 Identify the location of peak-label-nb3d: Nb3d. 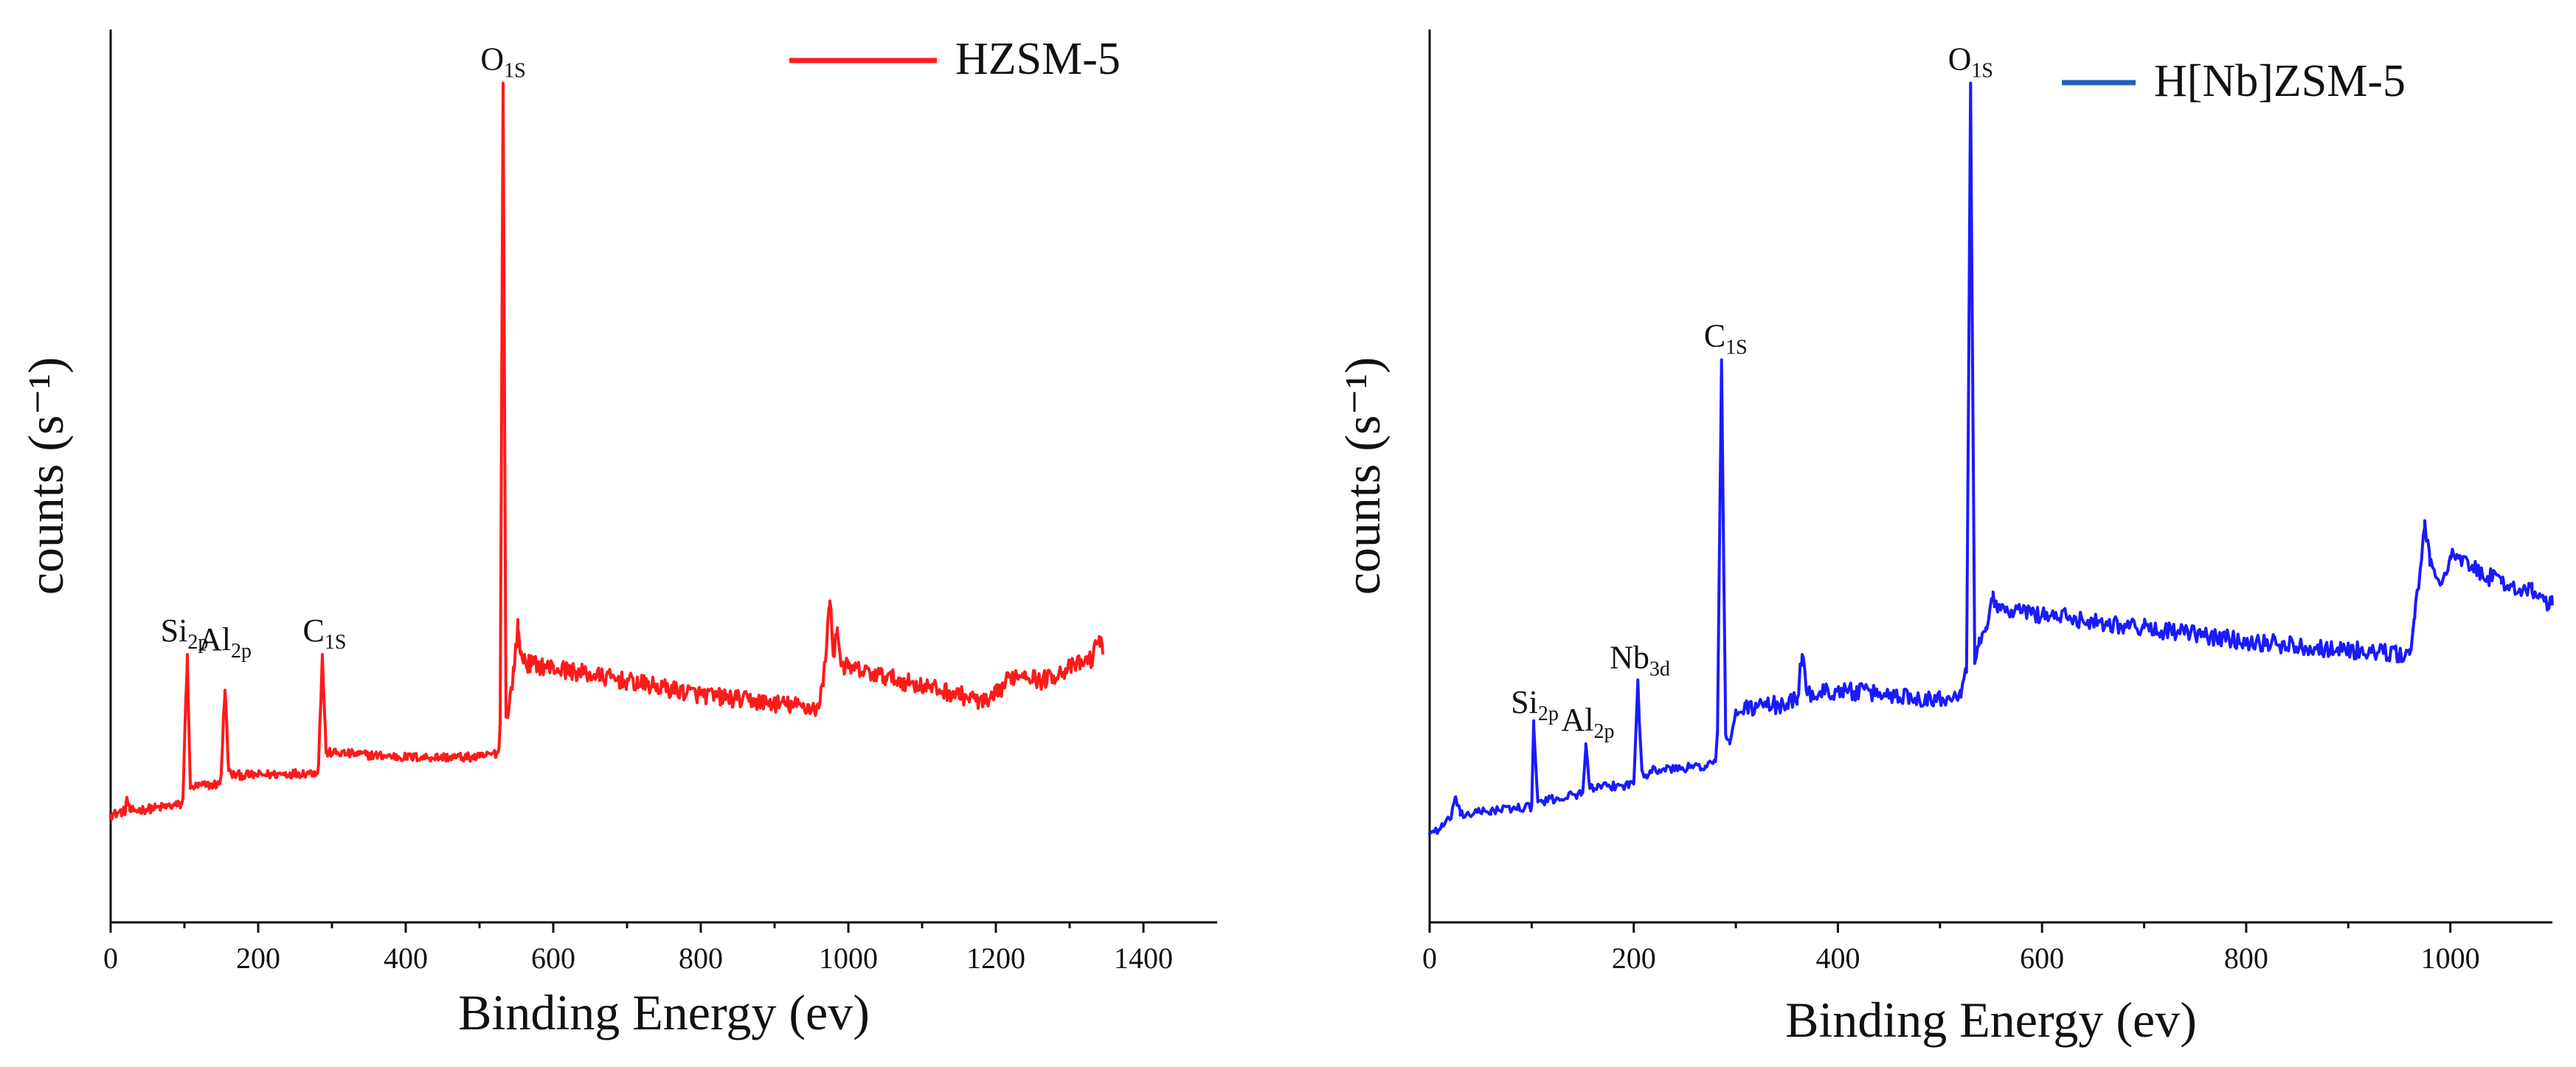
(1640, 659).